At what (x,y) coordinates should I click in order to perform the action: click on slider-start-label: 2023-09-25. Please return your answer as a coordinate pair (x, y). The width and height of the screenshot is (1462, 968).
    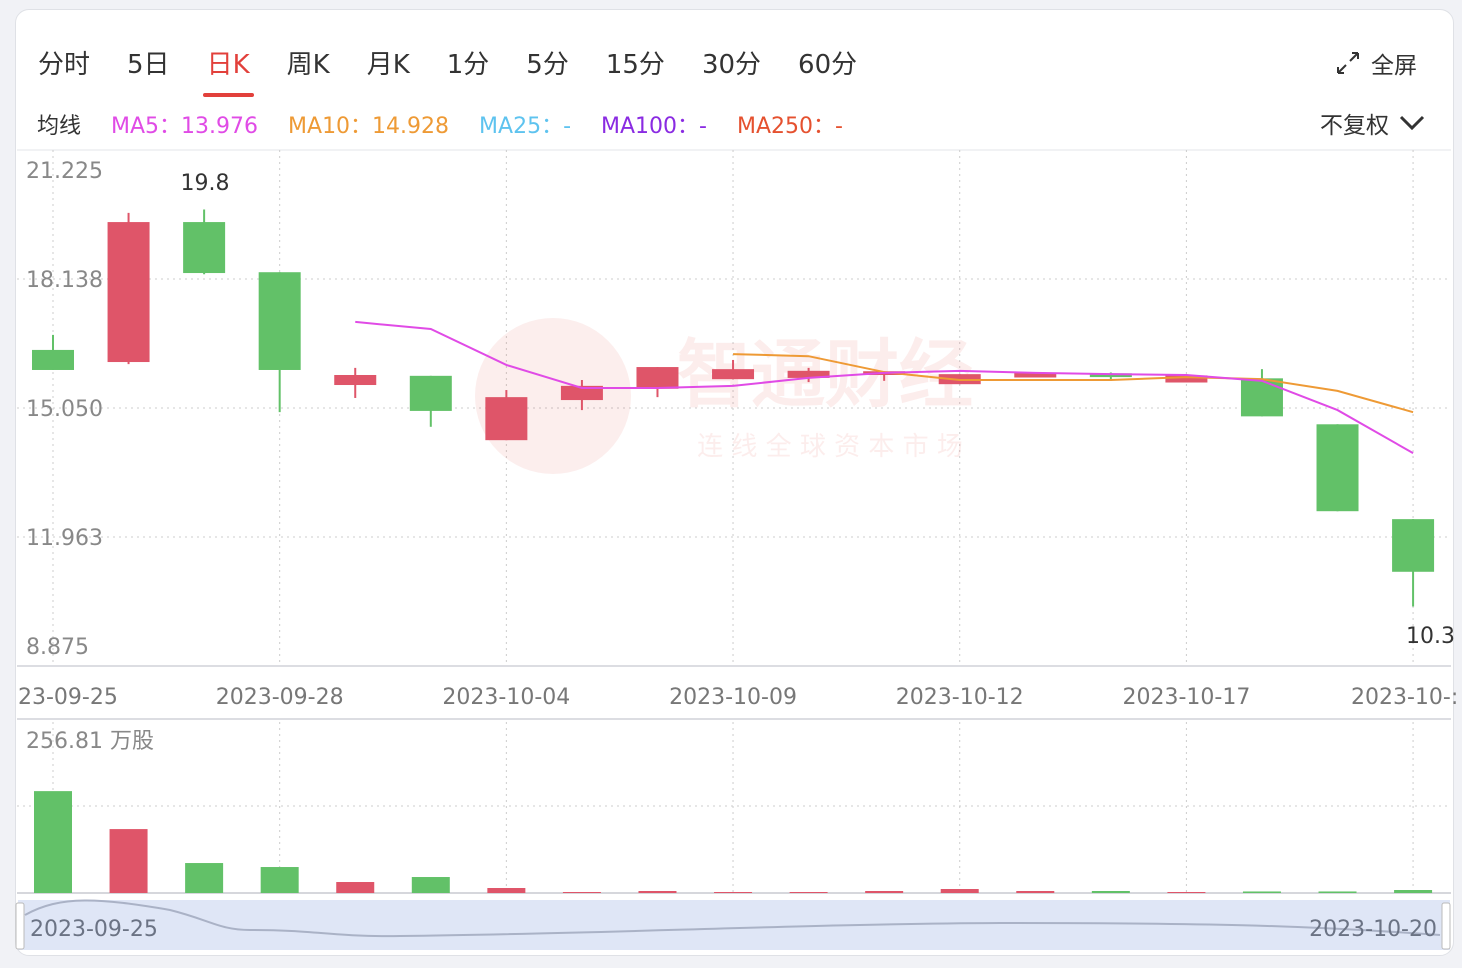
    Looking at the image, I should click on (94, 929).